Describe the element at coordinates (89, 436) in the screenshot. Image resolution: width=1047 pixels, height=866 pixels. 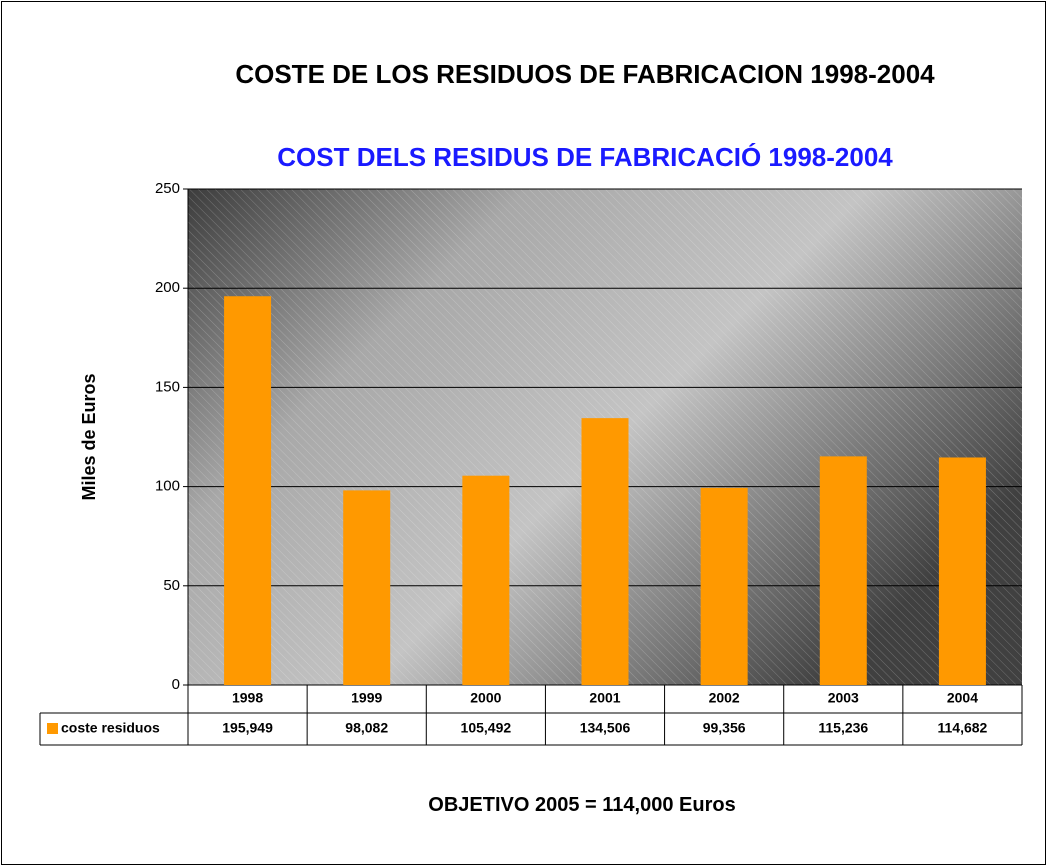
I see `y-axis-label: Miles de Euros` at that location.